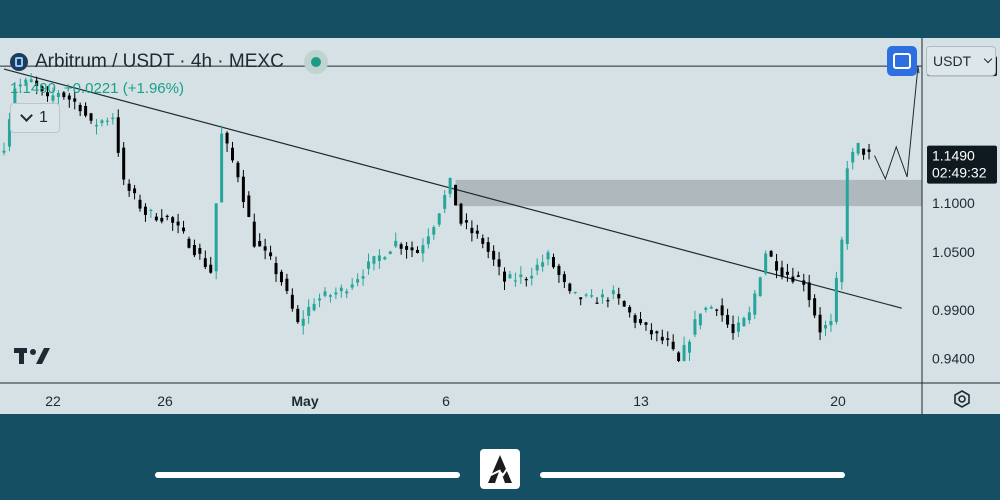 The image size is (1000, 500). Describe the element at coordinates (688, 193) in the screenshot. I see `resistance-zone` at that location.